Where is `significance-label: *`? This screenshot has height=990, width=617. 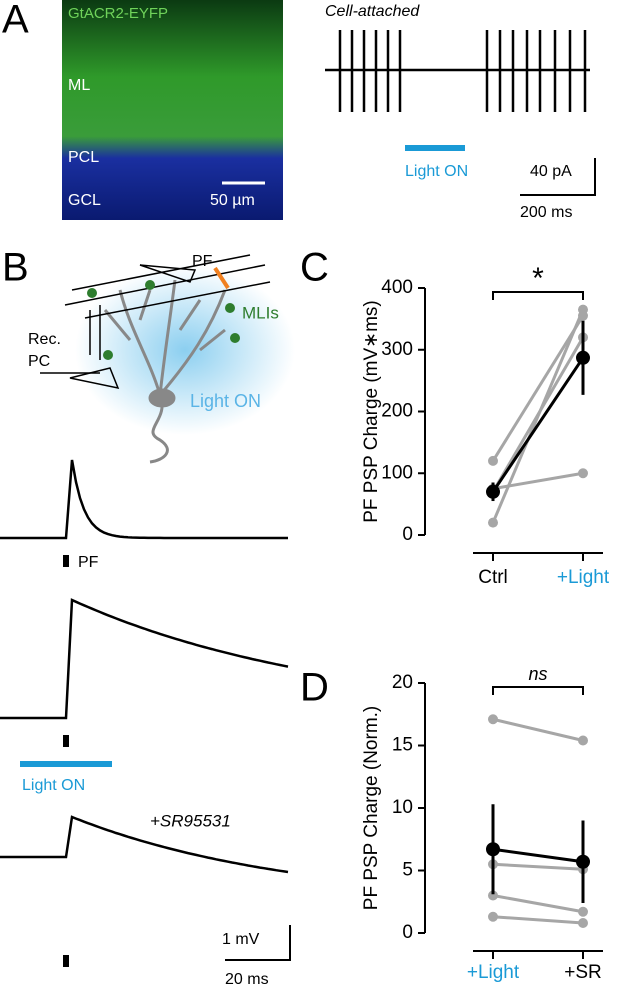
significance-label: * is located at coordinates (538, 278).